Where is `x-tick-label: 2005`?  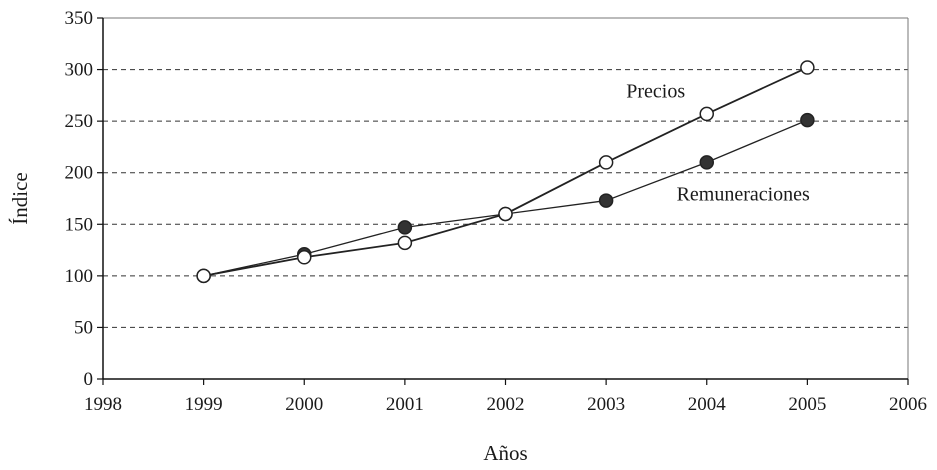 x-tick-label: 2005 is located at coordinates (807, 404).